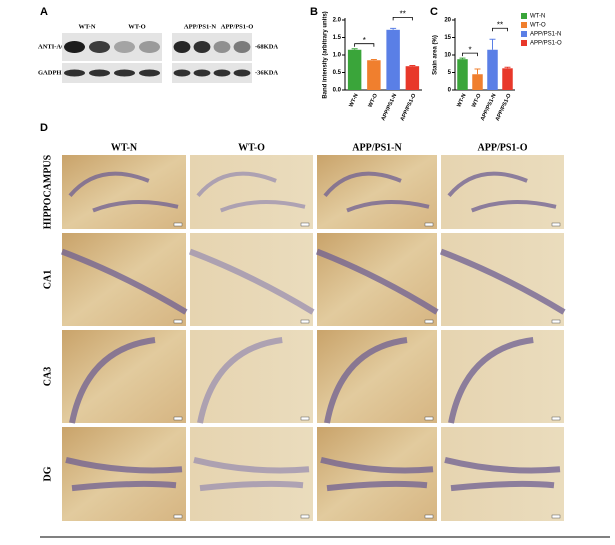 This screenshot has width=615, height=545. I want to click on significance-label: *, so click(469, 49).